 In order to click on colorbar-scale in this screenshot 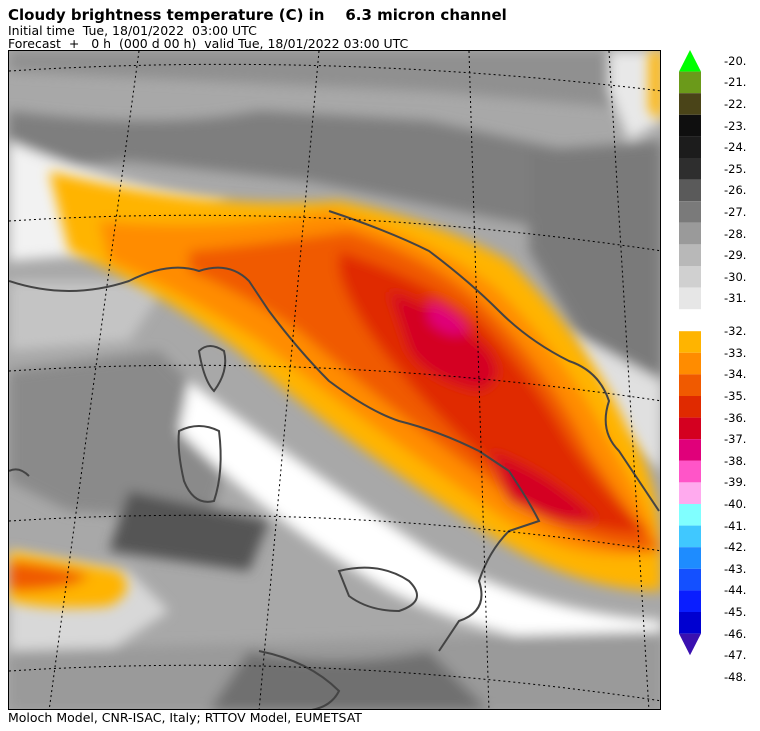, I will do `click(690, 353)`.